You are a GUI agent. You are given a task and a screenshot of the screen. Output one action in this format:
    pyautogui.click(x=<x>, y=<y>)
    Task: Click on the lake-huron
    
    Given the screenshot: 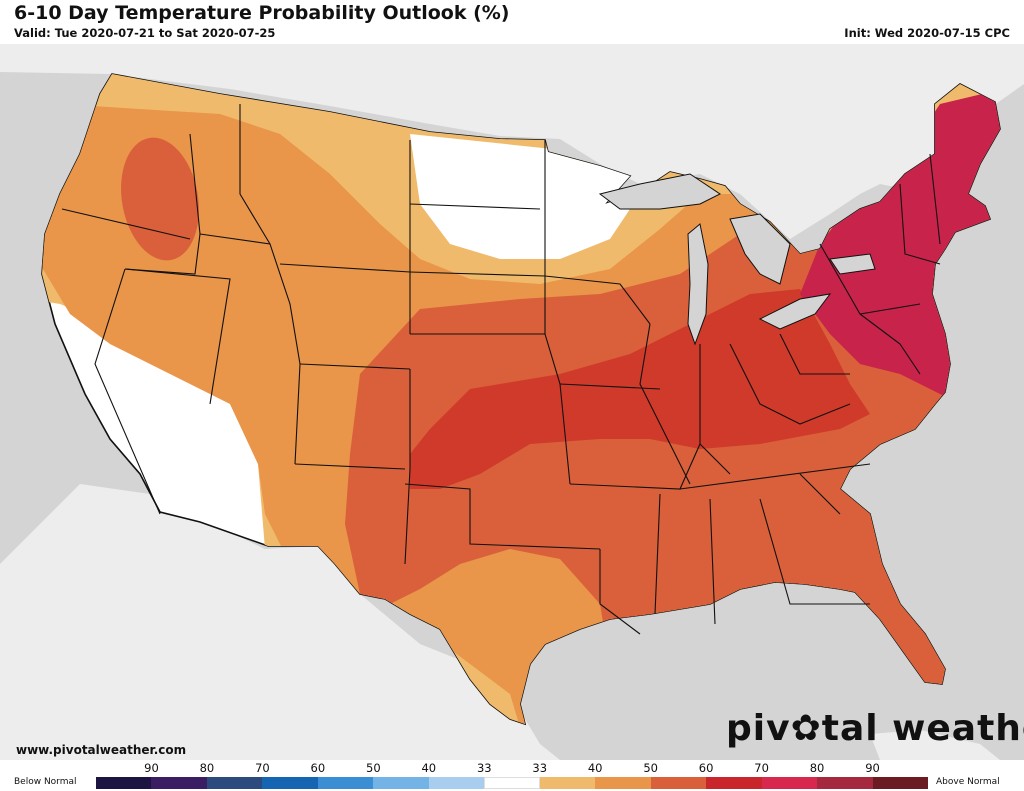 What is the action you would take?
    pyautogui.click(x=760, y=249)
    